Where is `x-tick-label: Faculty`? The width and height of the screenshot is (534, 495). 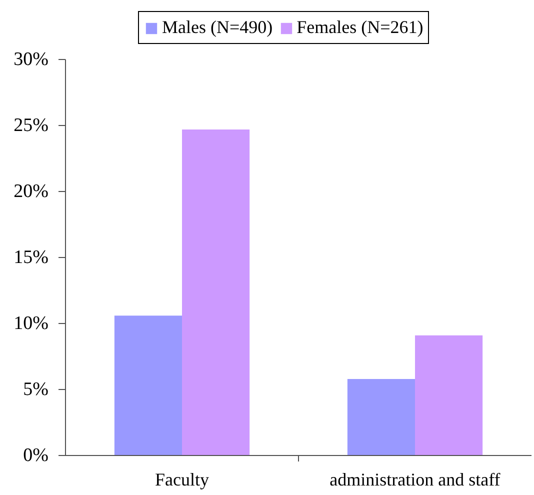 x-tick-label: Faculty is located at coordinates (182, 480).